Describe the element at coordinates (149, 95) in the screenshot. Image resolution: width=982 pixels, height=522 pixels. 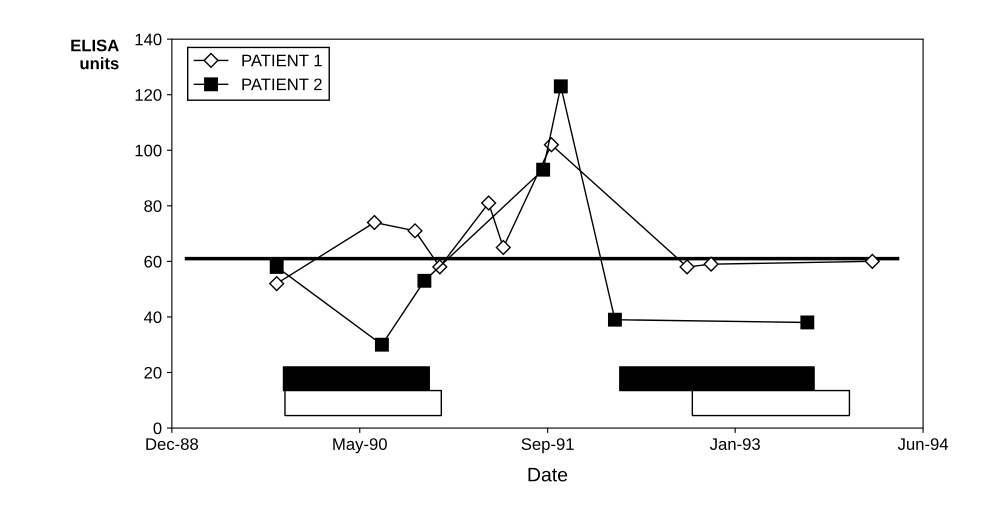
I see `y-tick-label: 120` at that location.